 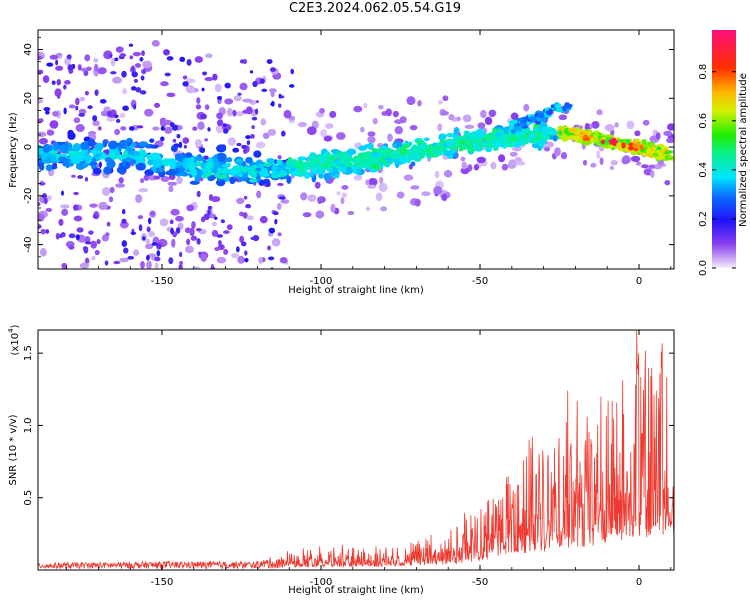 What do you see at coordinates (162, 281) in the screenshot?
I see `spectrogram-x-tick-label: -150` at bounding box center [162, 281].